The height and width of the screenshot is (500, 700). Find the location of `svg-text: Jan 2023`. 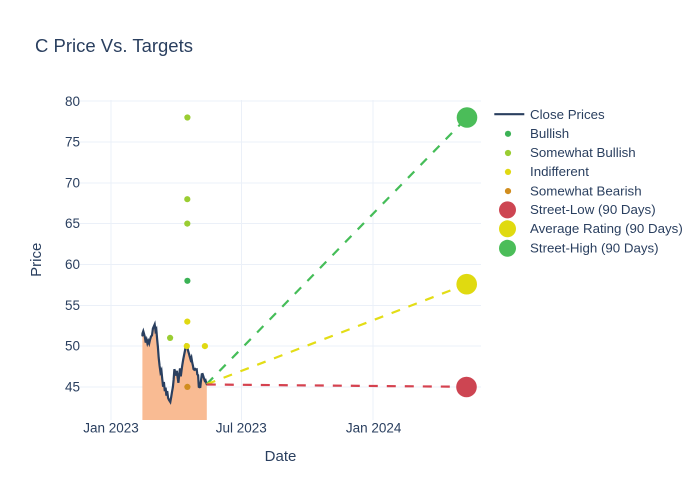

svg-text: Jan 2023 is located at coordinates (111, 427).